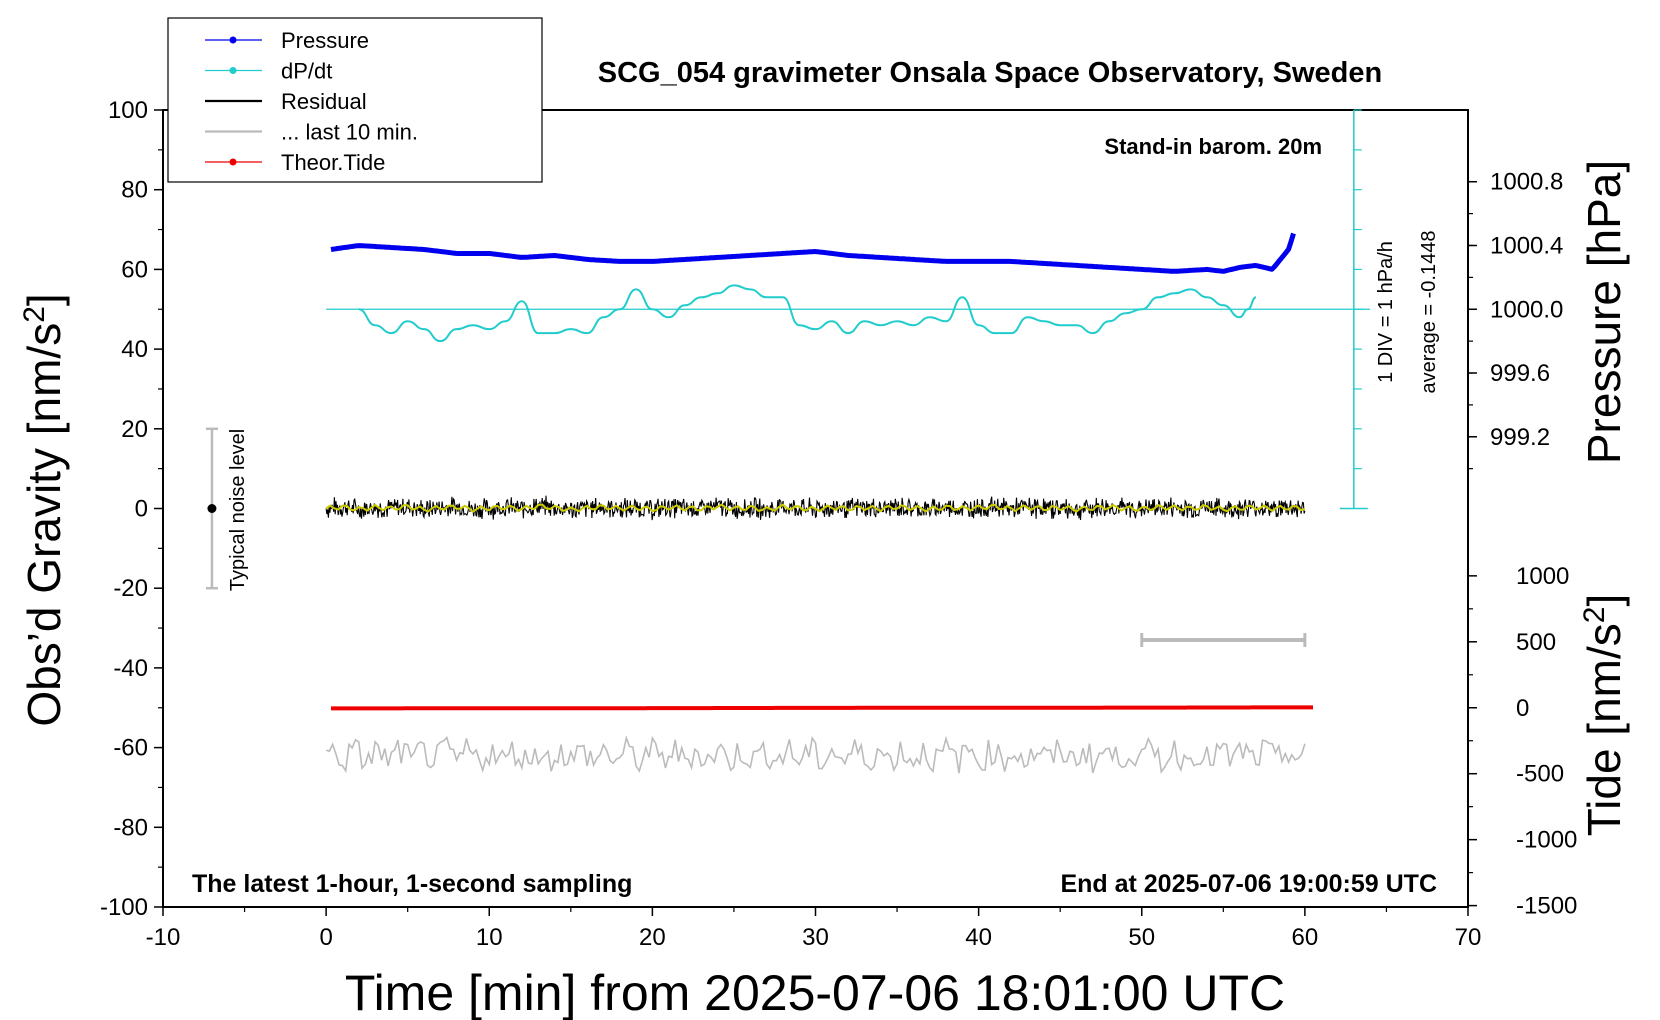 The image size is (1660, 1020). Describe the element at coordinates (1546, 840) in the screenshot. I see `tide-tick-label: -1000` at that location.